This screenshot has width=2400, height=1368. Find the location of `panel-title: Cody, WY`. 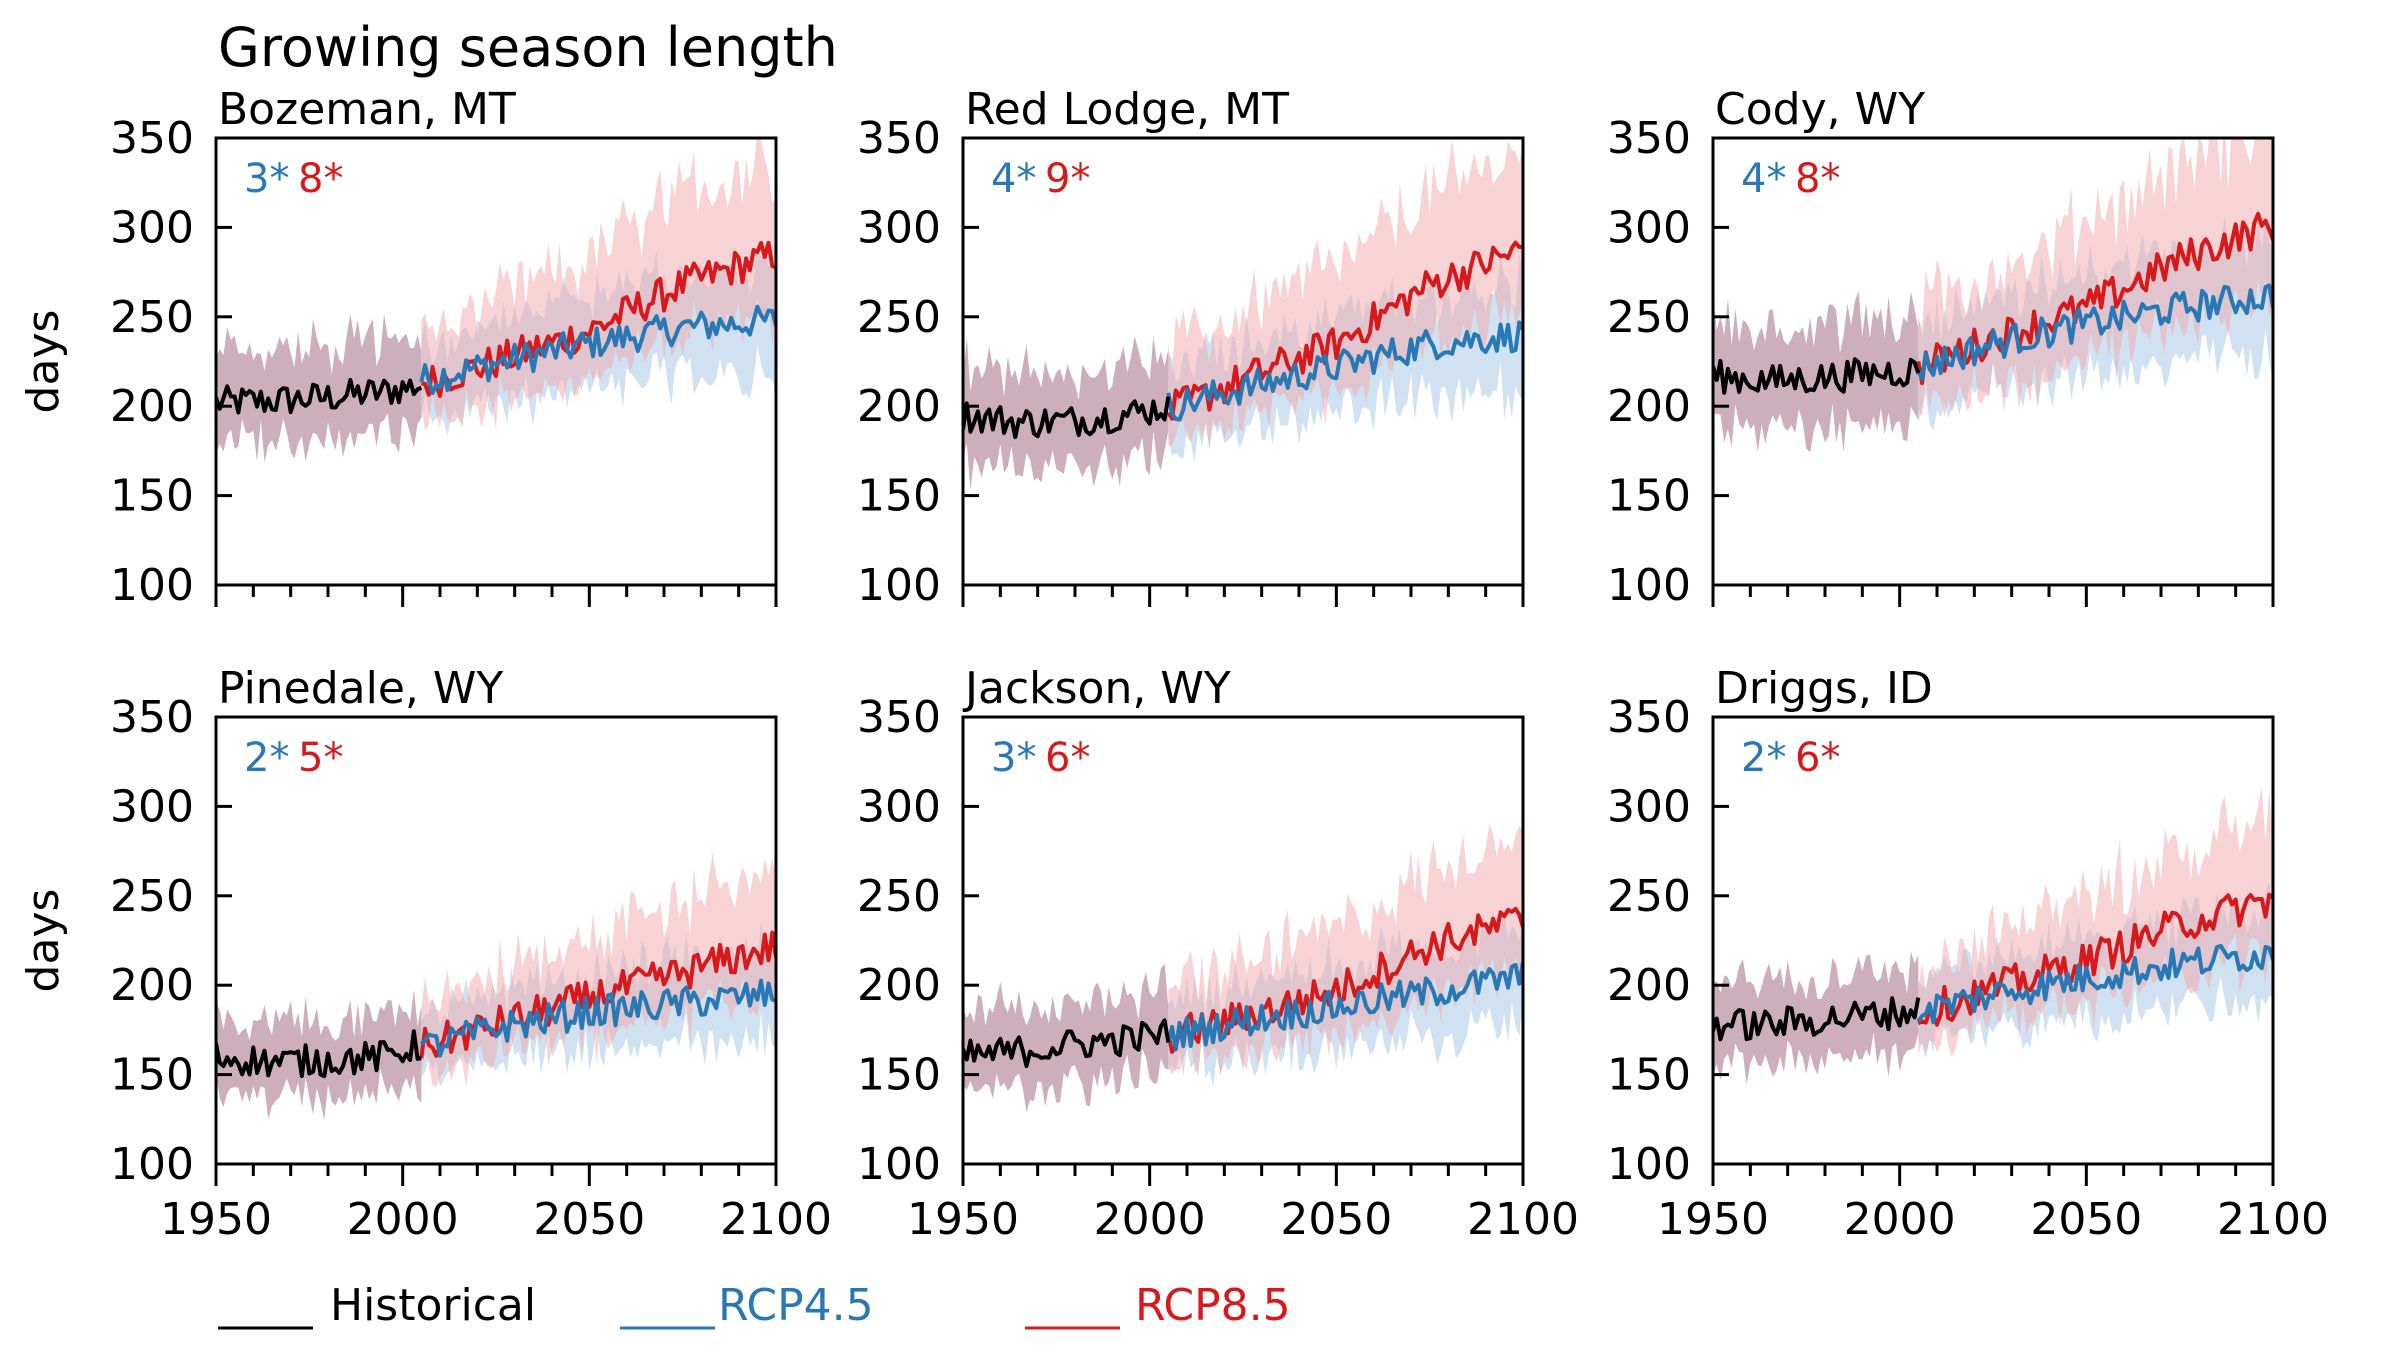

panel-title: Cody, WY is located at coordinates (1820, 109).